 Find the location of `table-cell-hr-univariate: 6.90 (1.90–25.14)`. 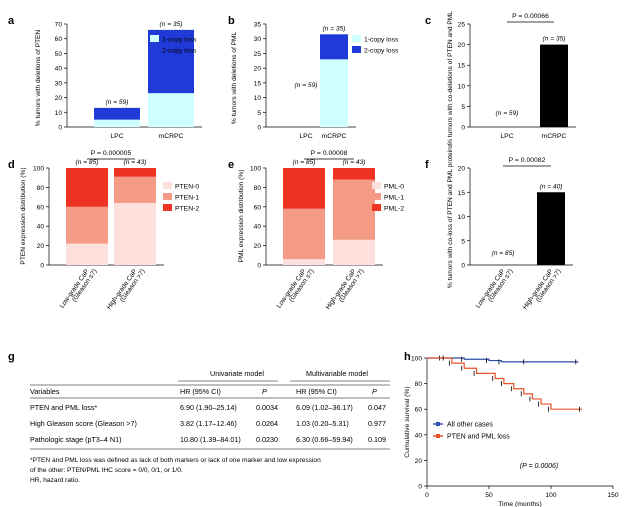

table-cell-hr-univariate: 6.90 (1.90–25.14) is located at coordinates (208, 407).